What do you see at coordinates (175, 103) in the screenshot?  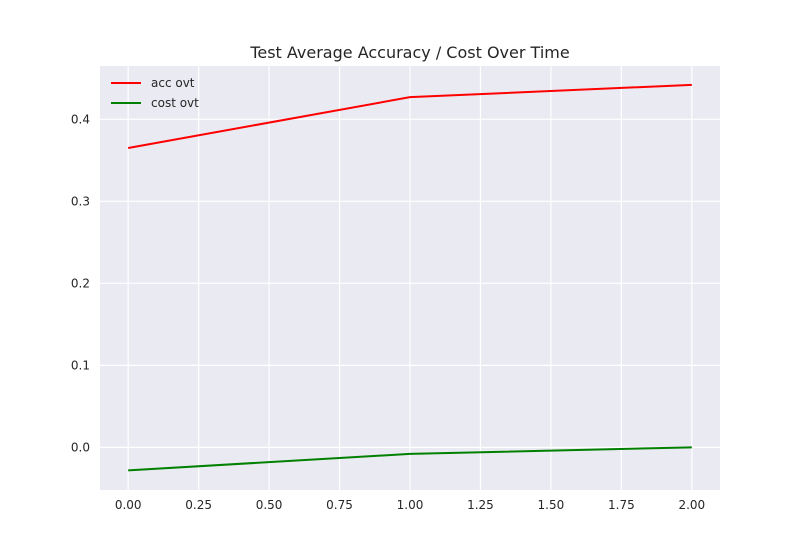 I see `legend-label: cost ovt` at bounding box center [175, 103].